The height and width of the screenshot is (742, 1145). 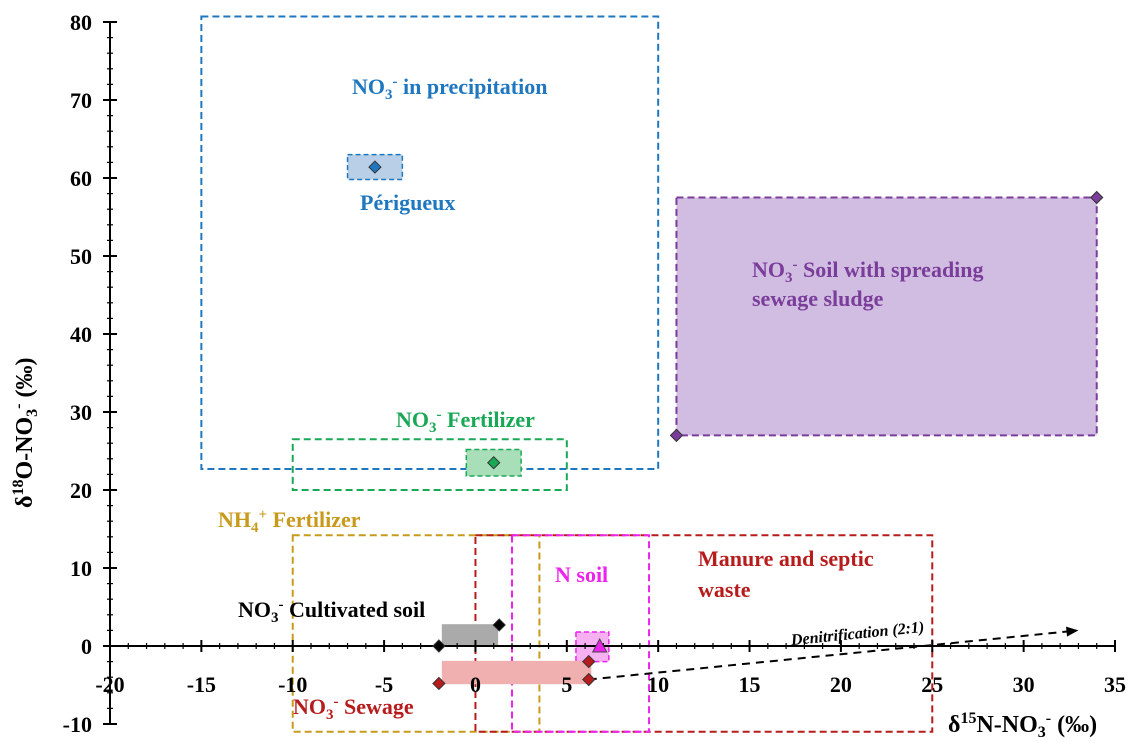 What do you see at coordinates (292, 684) in the screenshot?
I see `x-tick-label: -10` at bounding box center [292, 684].